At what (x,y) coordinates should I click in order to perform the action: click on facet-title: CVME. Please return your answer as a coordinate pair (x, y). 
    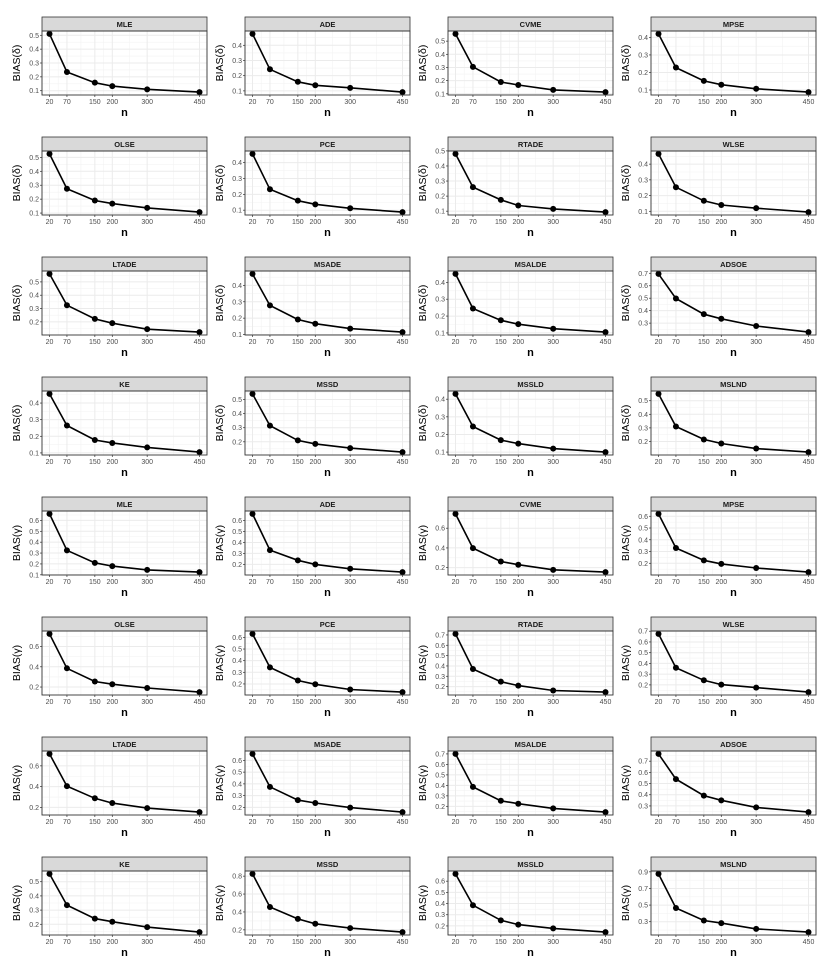
    Looking at the image, I should click on (531, 504).